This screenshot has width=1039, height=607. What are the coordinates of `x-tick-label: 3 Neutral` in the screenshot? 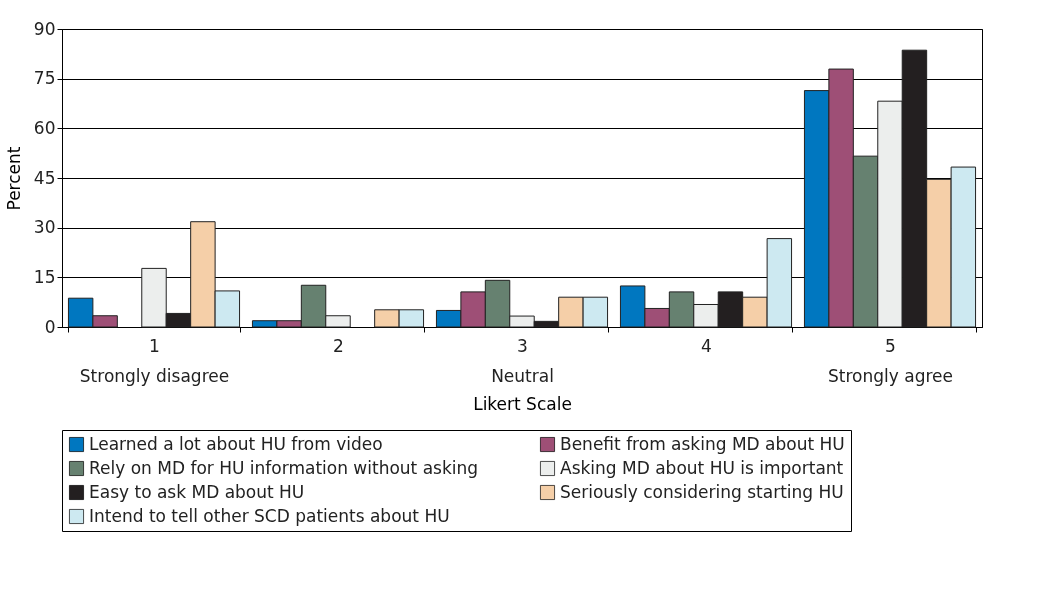 It's located at (522, 360).